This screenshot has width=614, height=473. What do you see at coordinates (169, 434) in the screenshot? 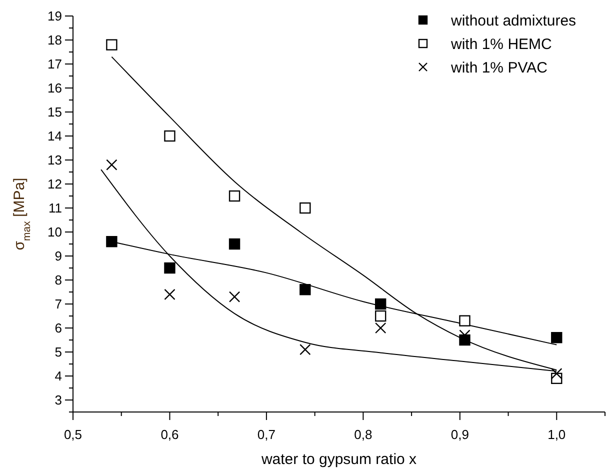
I see `x-tick-label: 0,6` at bounding box center [169, 434].